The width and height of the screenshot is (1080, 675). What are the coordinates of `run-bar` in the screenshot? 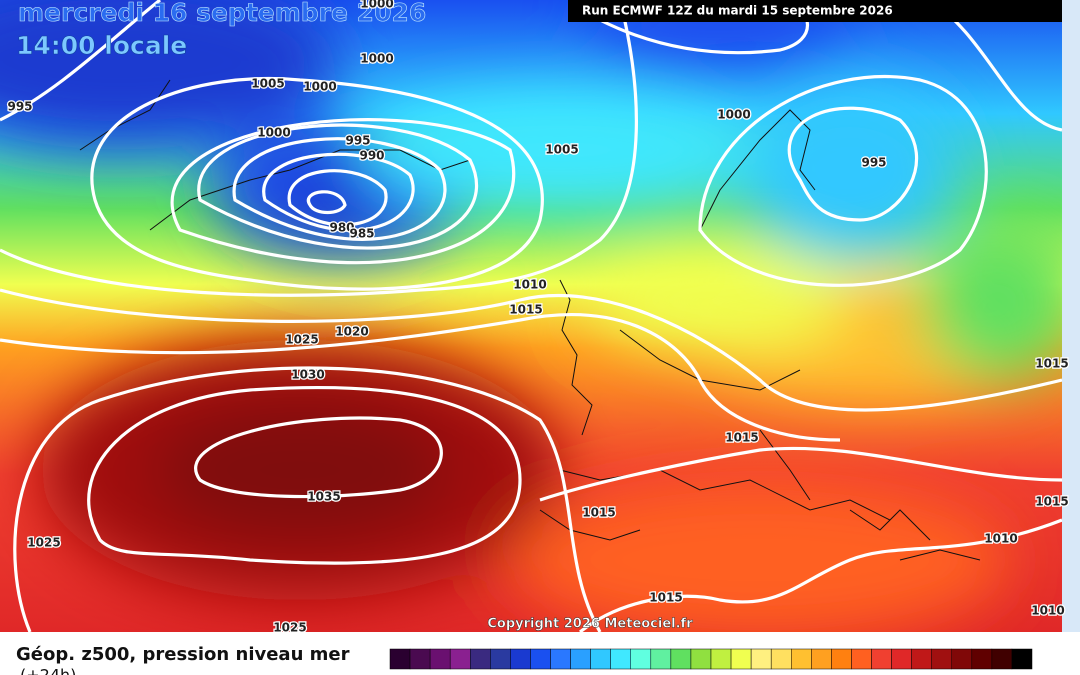 It's located at (815, 11).